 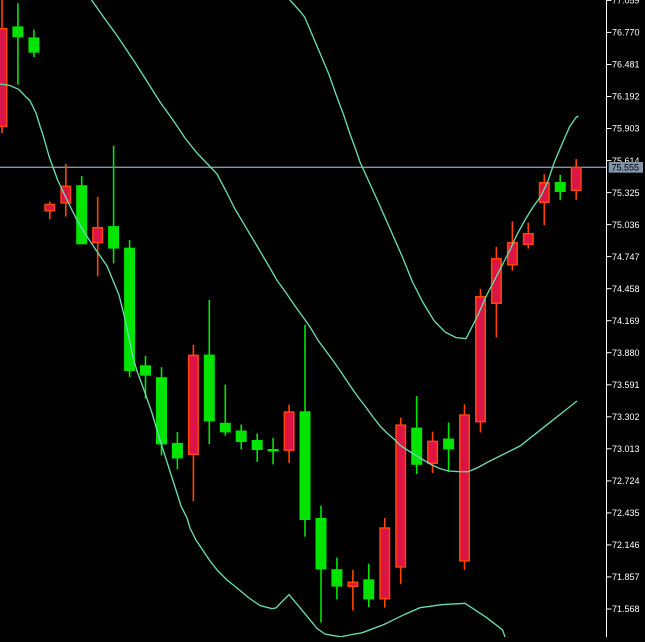 What do you see at coordinates (626, 33) in the screenshot?
I see `svg-text: 76.770` at bounding box center [626, 33].